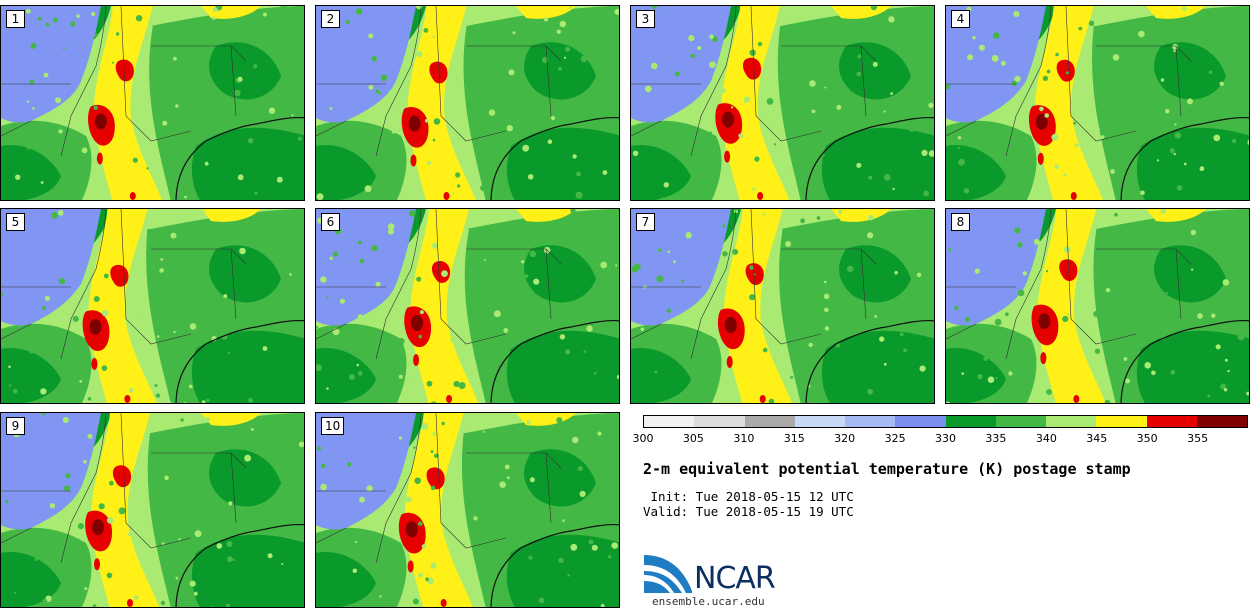 Image resolution: width=1260 pixels, height=610 pixels. I want to click on member-map-graphic, so click(152, 306).